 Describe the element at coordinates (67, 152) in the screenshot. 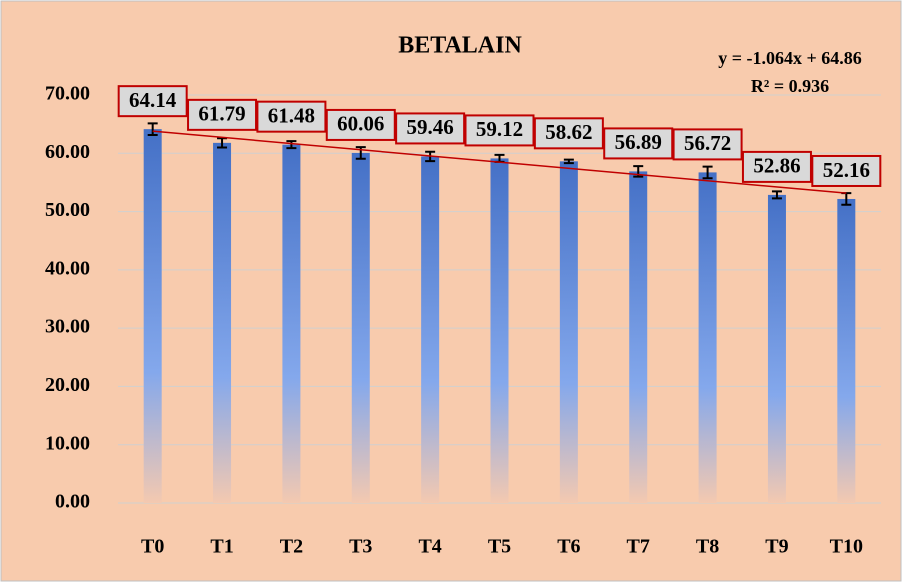

I see `y-tick-label: 60.00` at that location.